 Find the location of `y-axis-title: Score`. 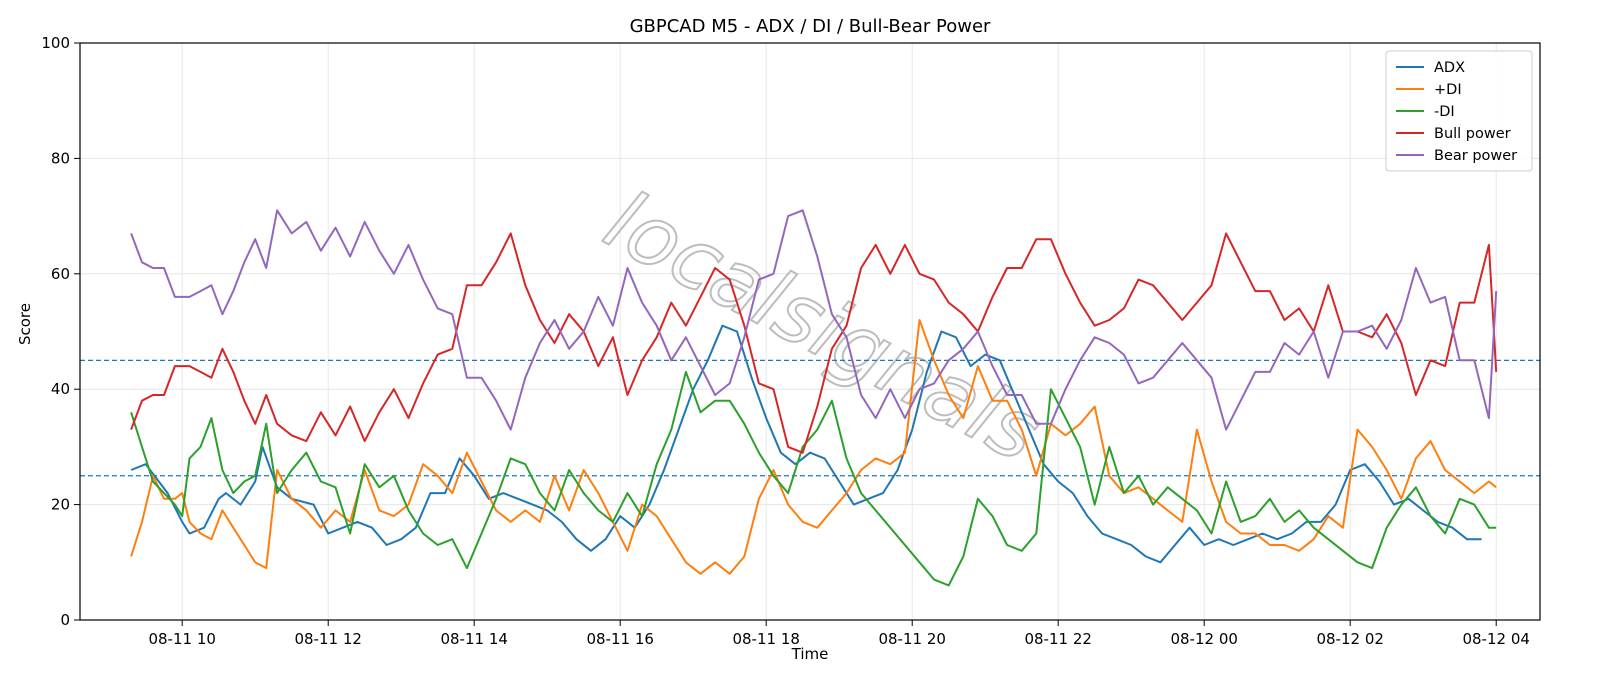

y-axis-title: Score is located at coordinates (25, 324).